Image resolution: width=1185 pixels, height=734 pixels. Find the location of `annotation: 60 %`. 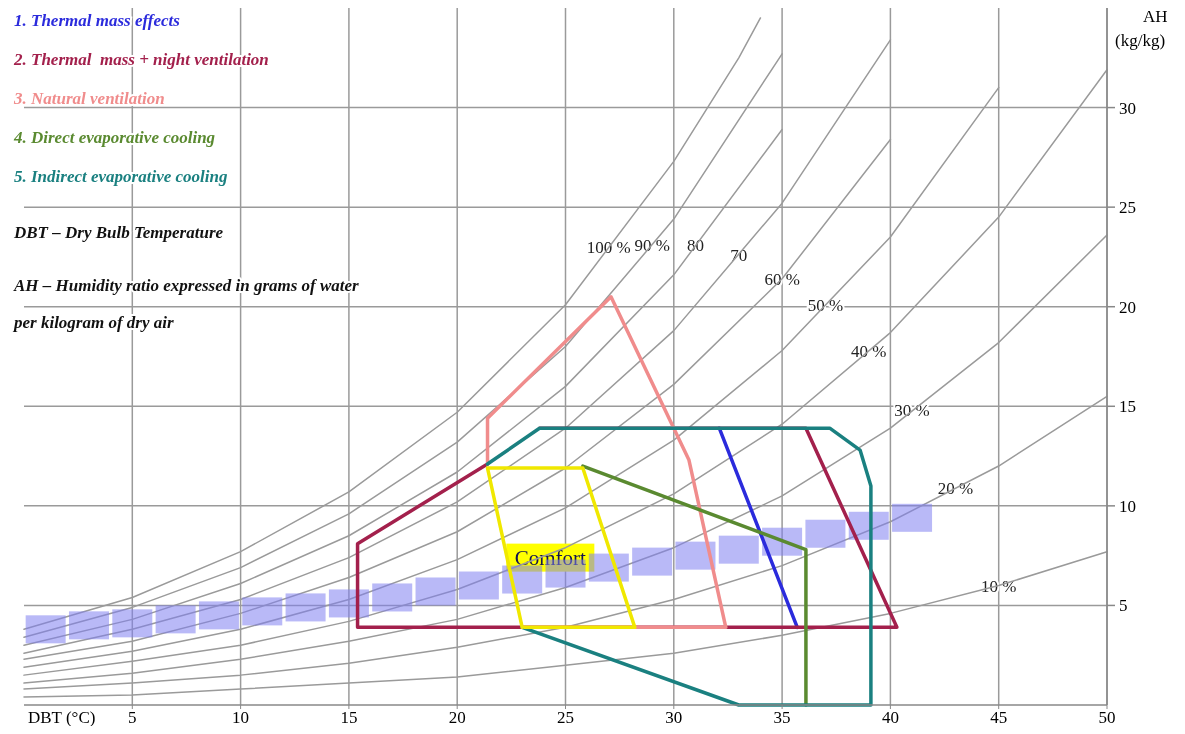

annotation: 60 % is located at coordinates (782, 279).